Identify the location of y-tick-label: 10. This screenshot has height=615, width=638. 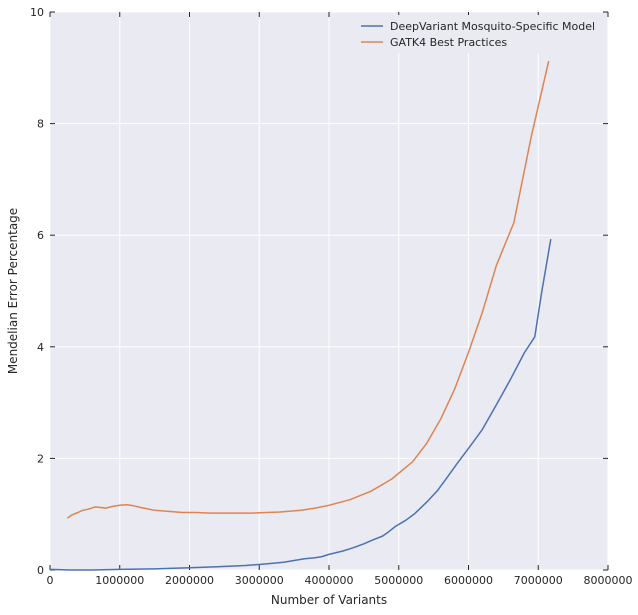
(37, 12).